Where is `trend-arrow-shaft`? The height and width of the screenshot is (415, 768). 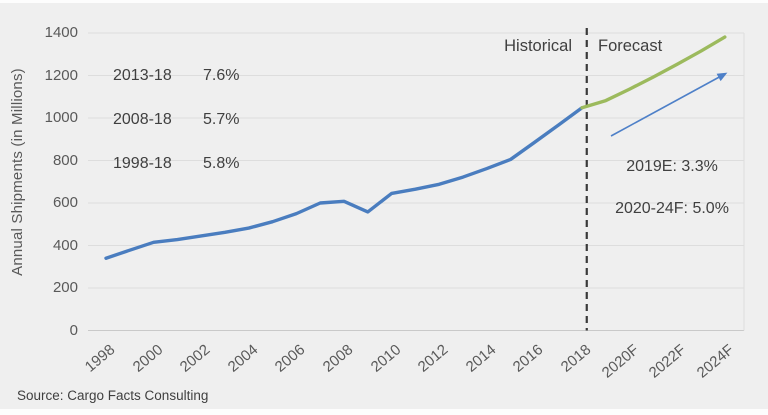
trend-arrow-shaft is located at coordinates (667, 105).